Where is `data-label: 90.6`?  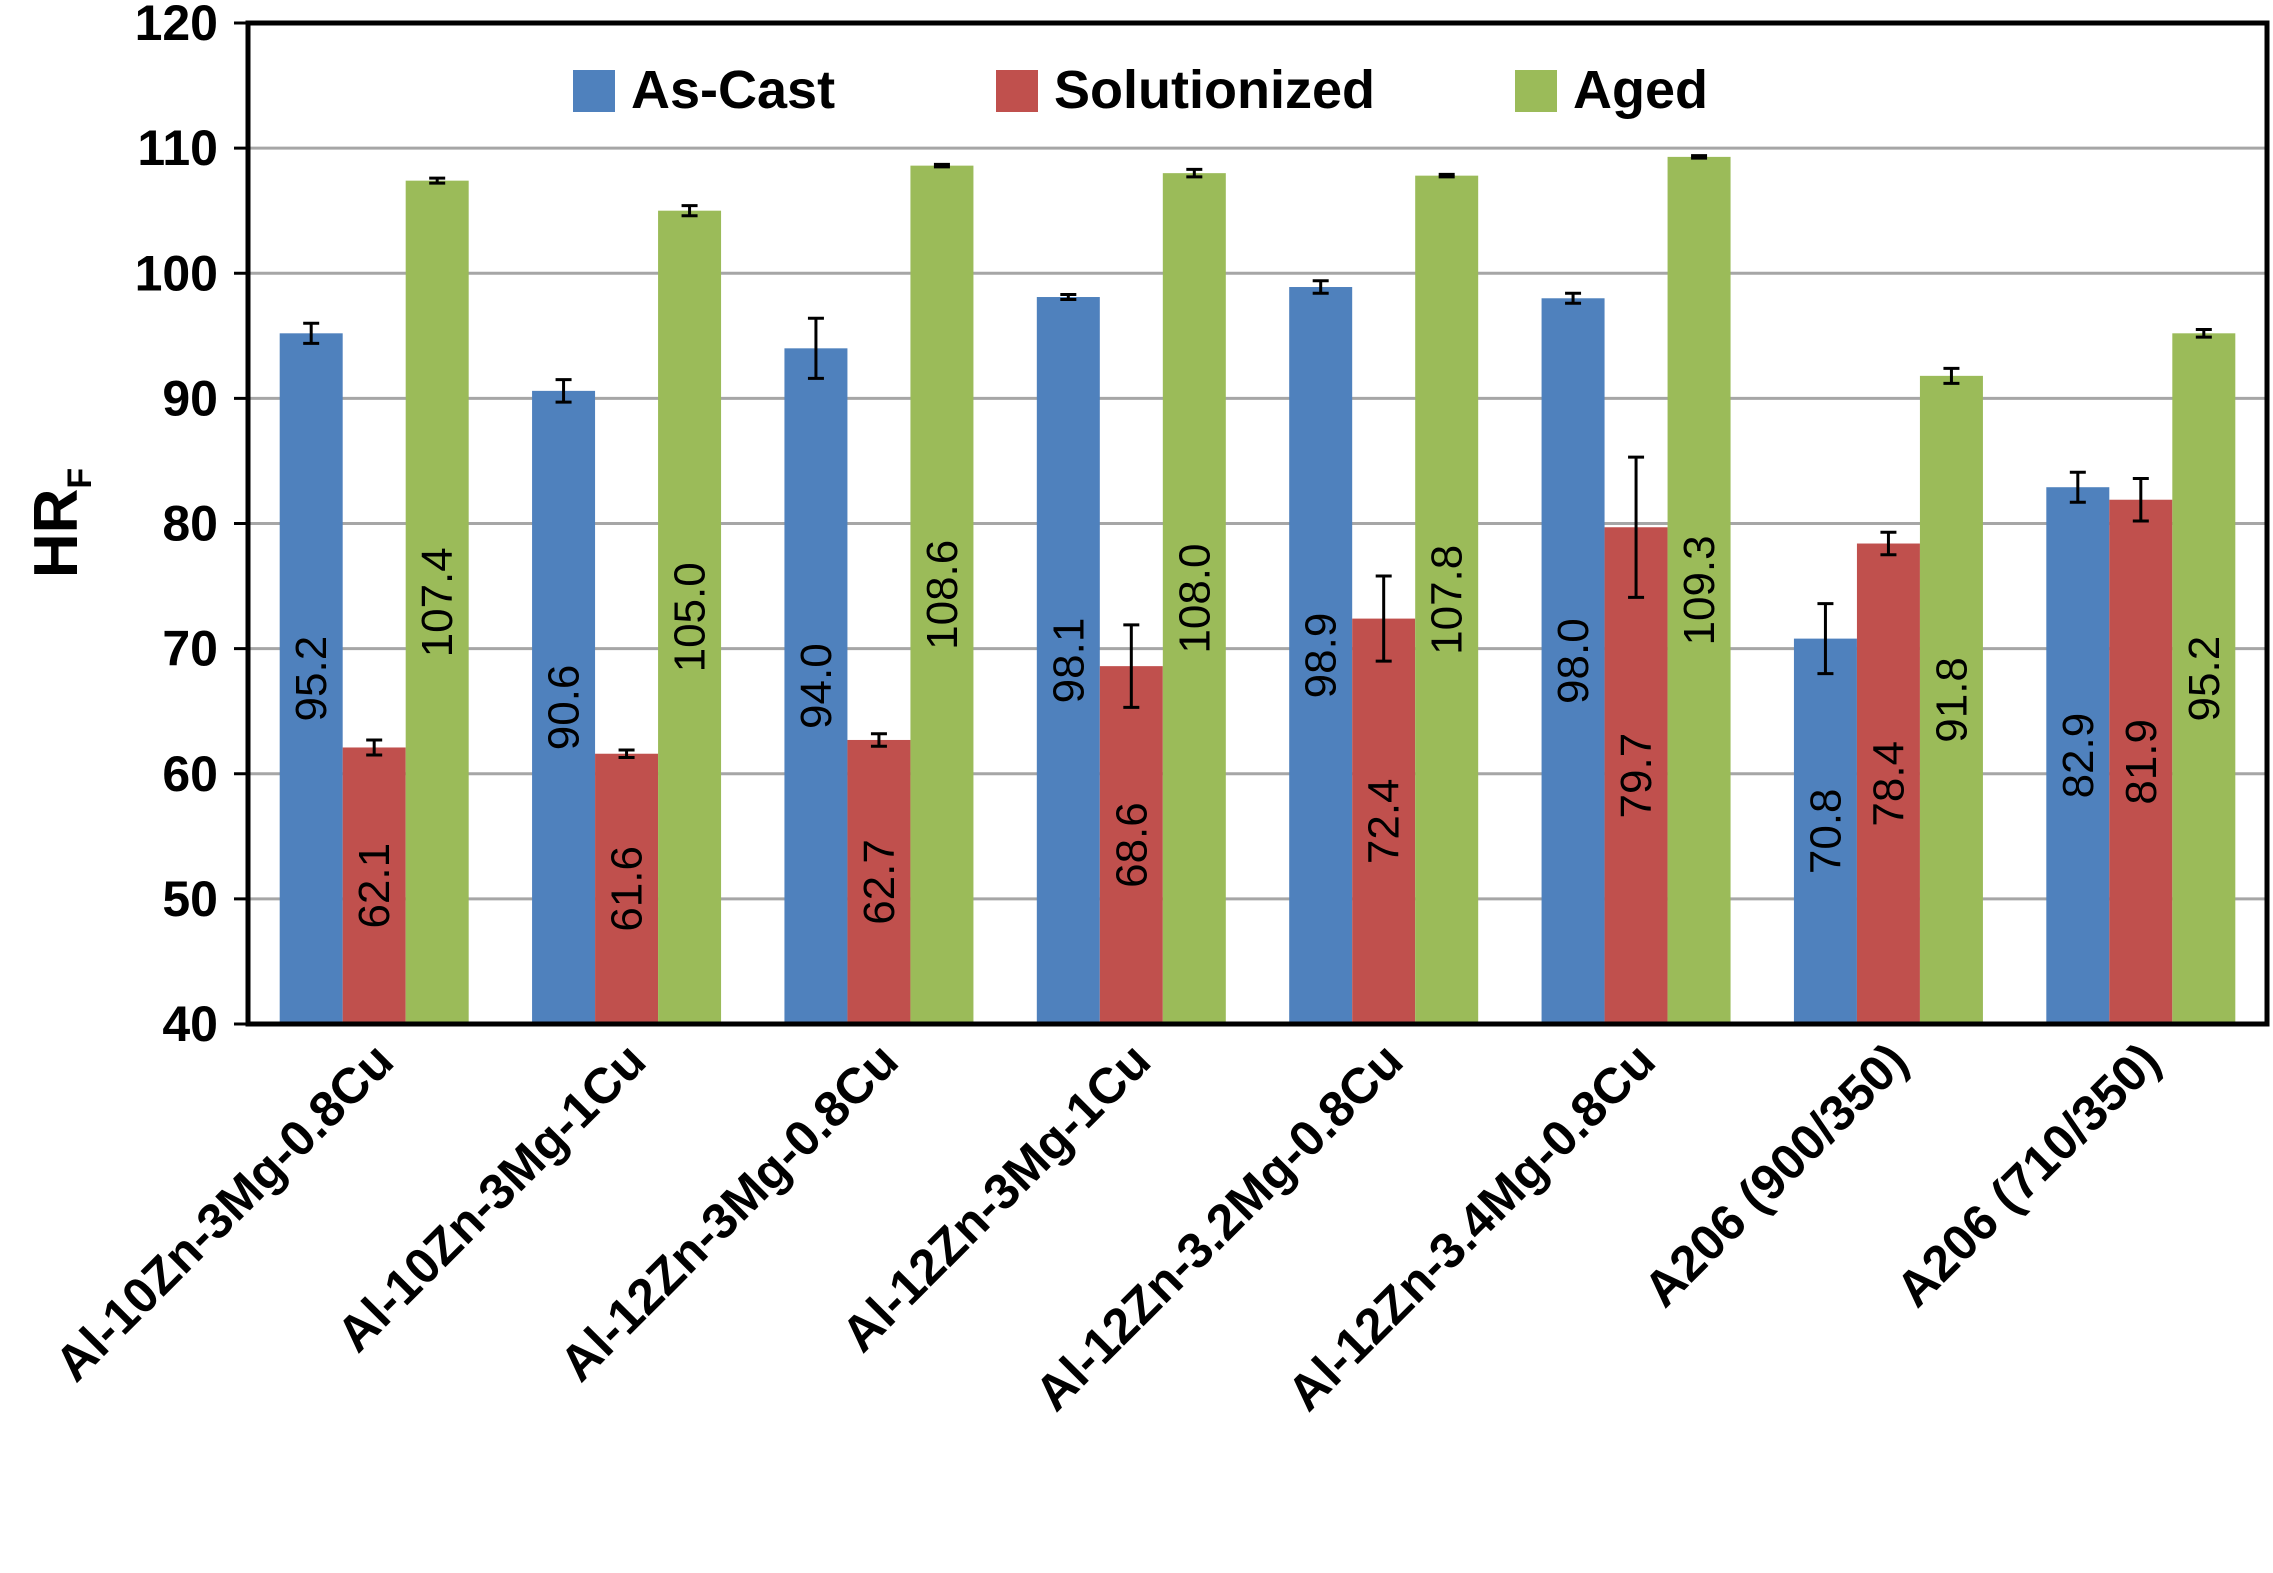 data-label: 90.6 is located at coordinates (564, 708).